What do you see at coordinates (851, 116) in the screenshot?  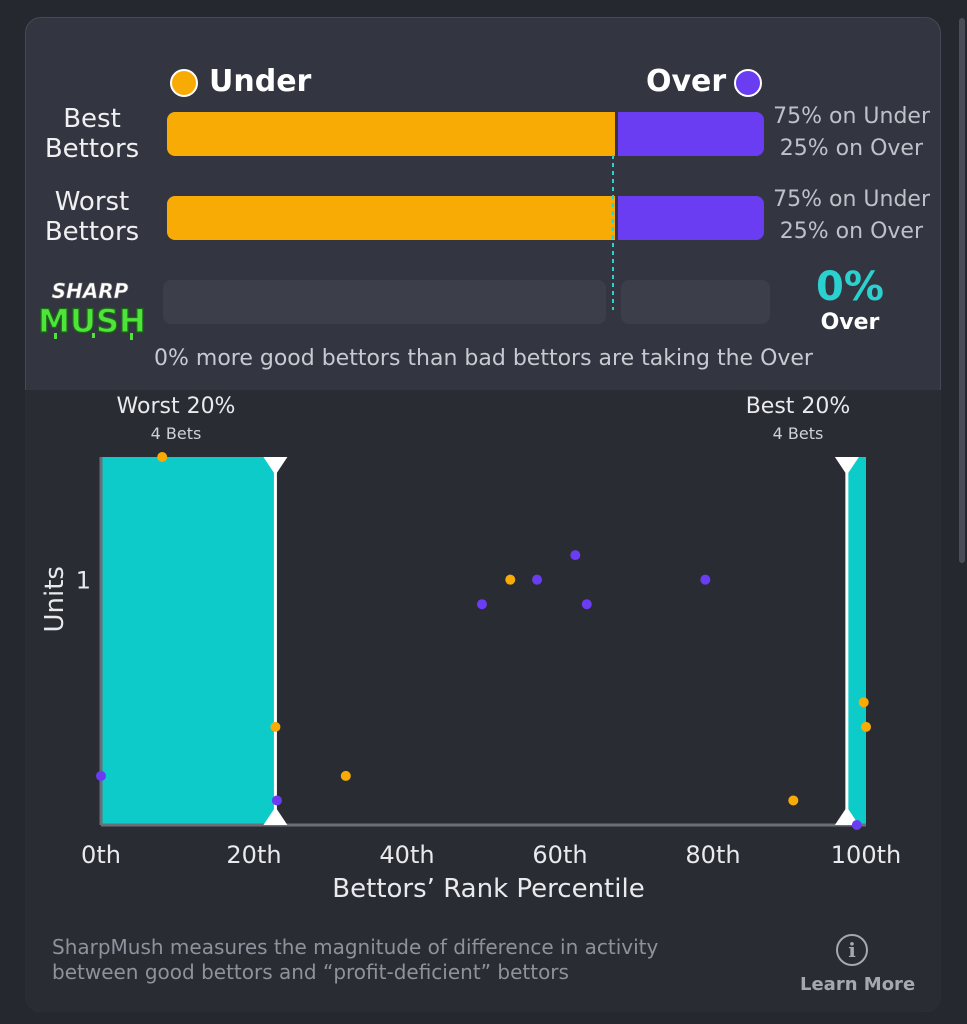 I see `best-under-pct-text: 75% on Under` at bounding box center [851, 116].